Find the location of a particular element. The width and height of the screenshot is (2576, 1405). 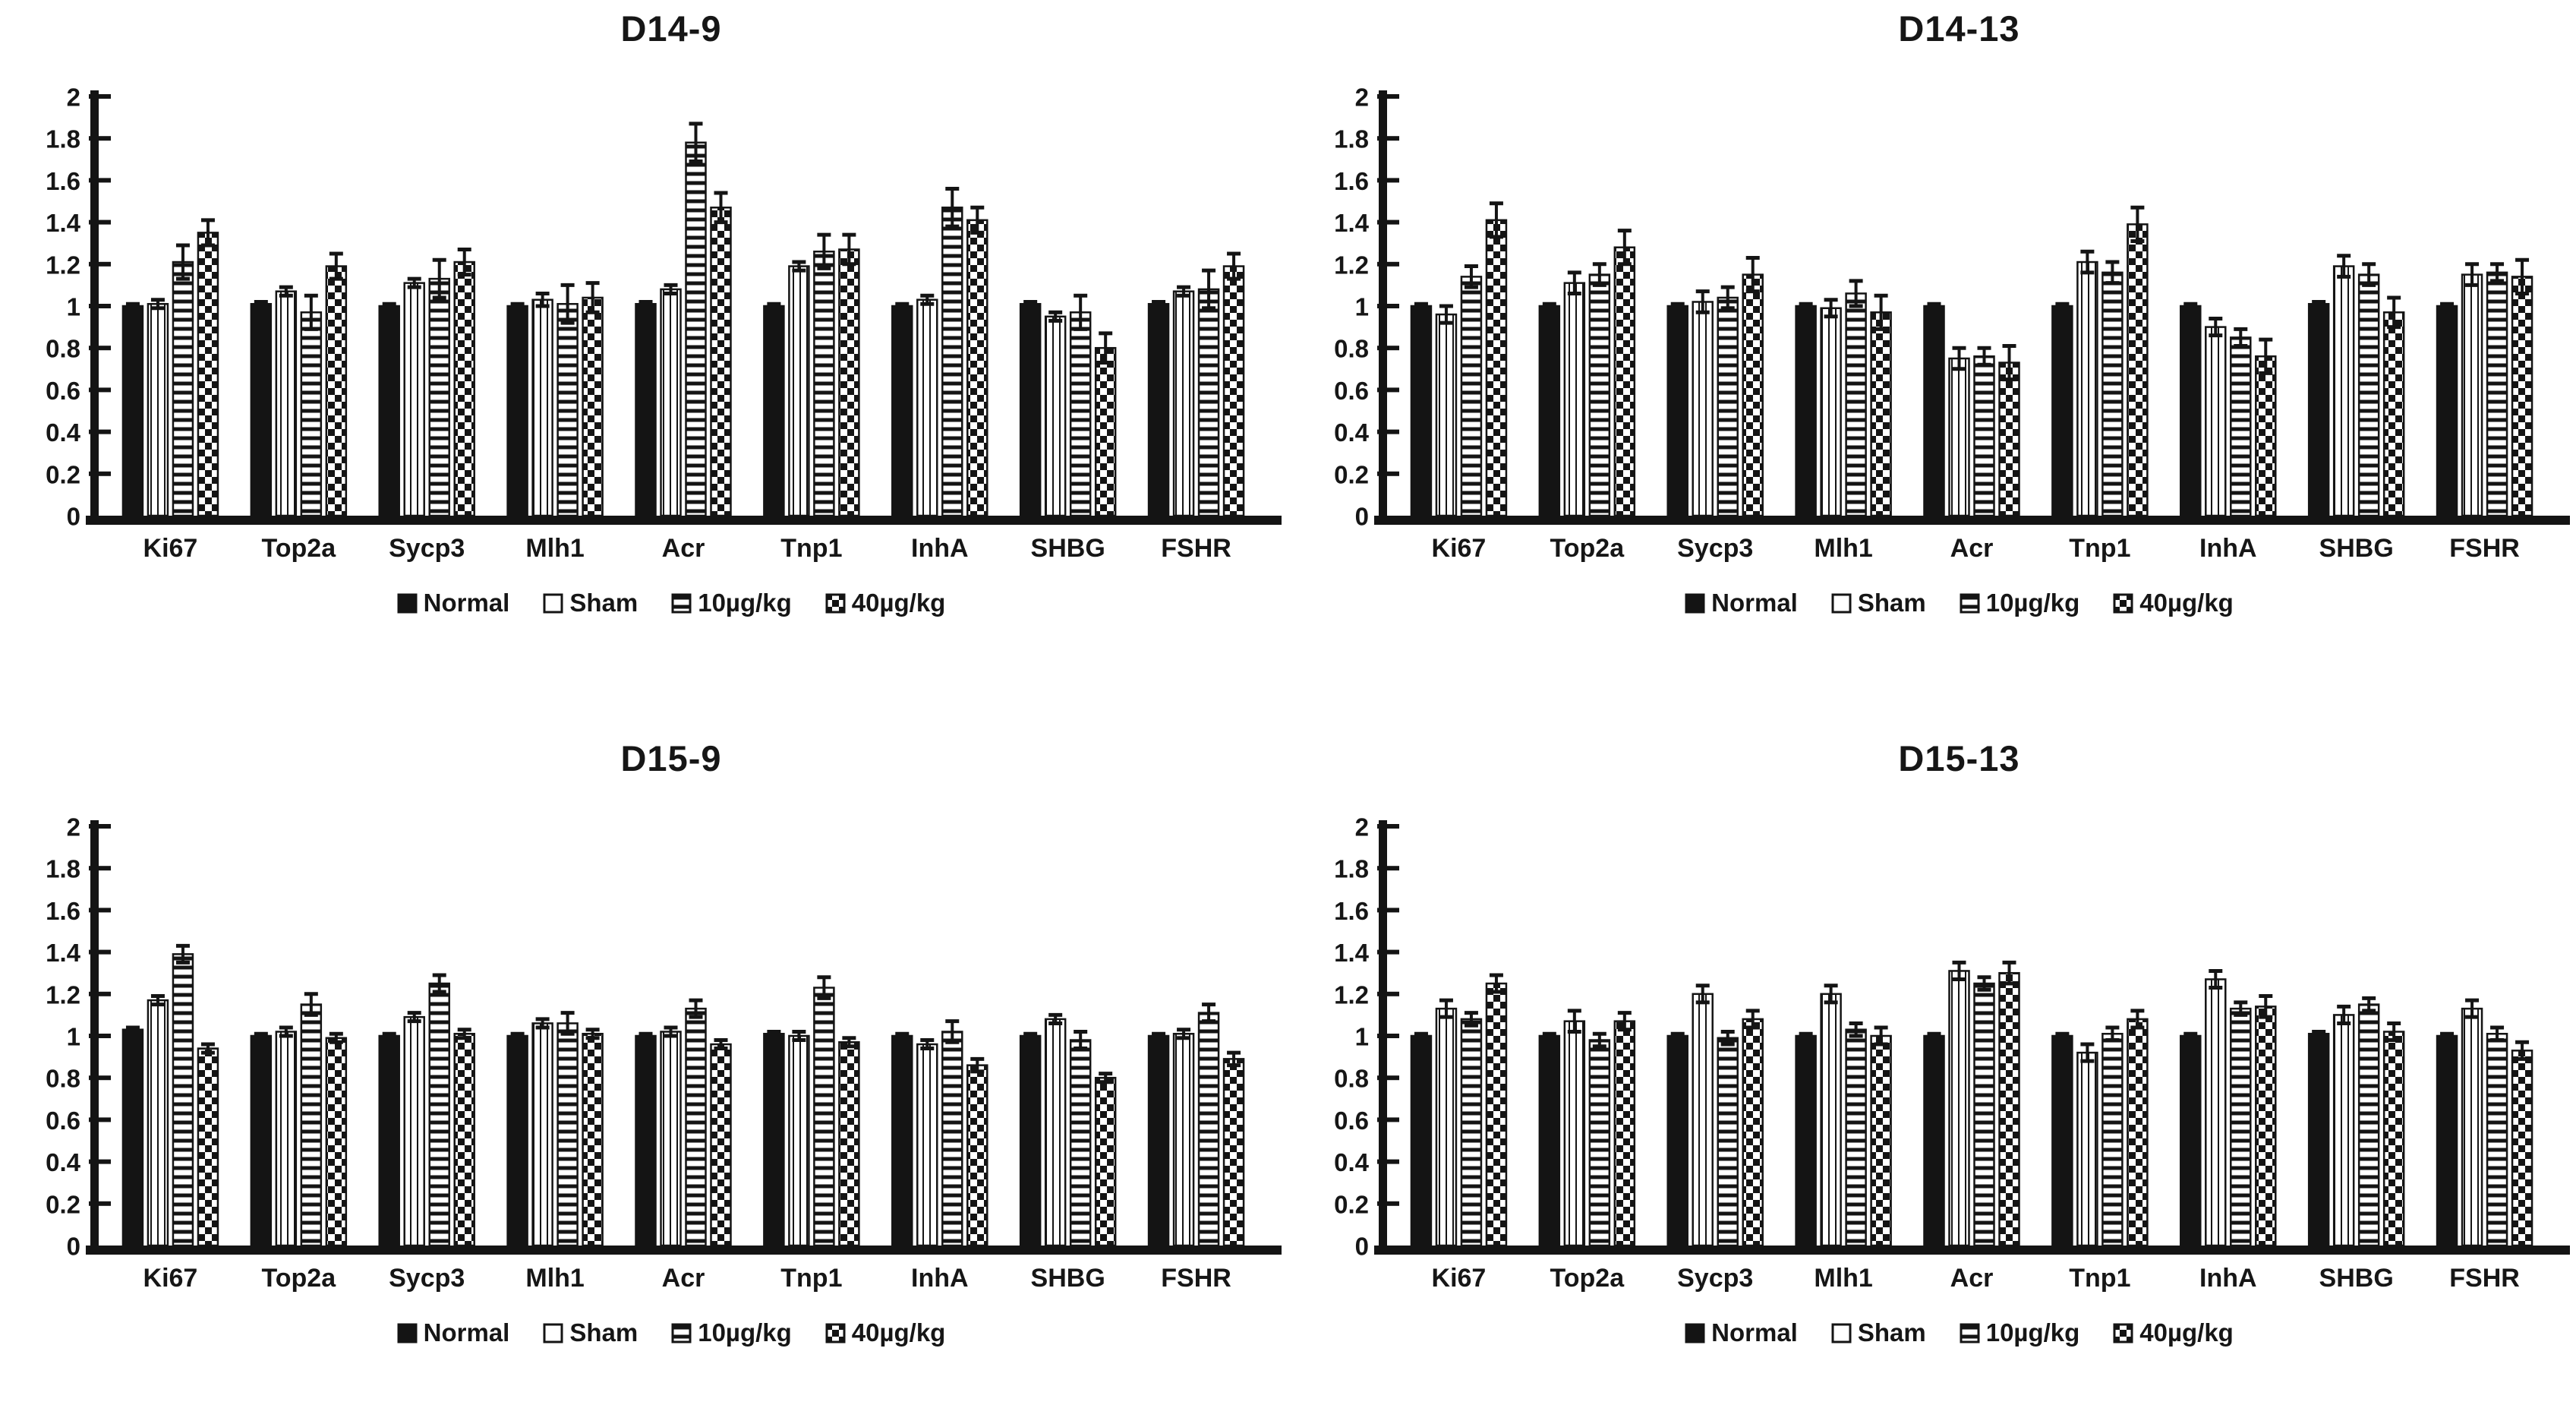

category-label: FSHR is located at coordinates (1196, 548).